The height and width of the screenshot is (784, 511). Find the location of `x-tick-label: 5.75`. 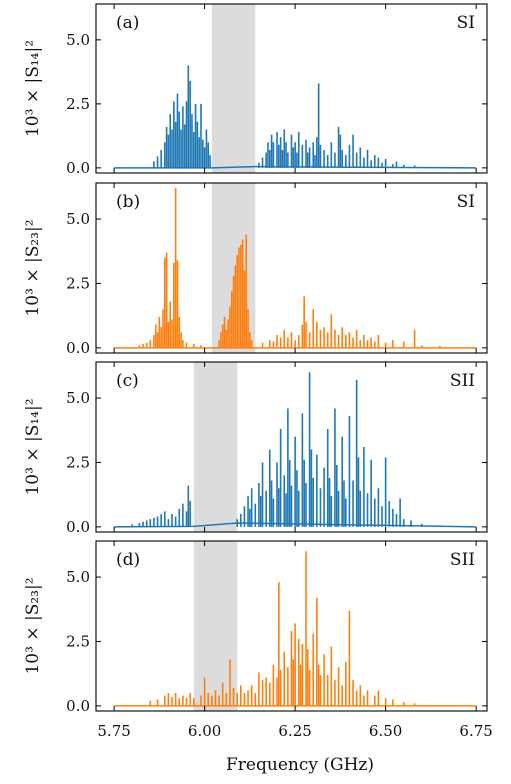

x-tick-label: 5.75 is located at coordinates (113, 731).